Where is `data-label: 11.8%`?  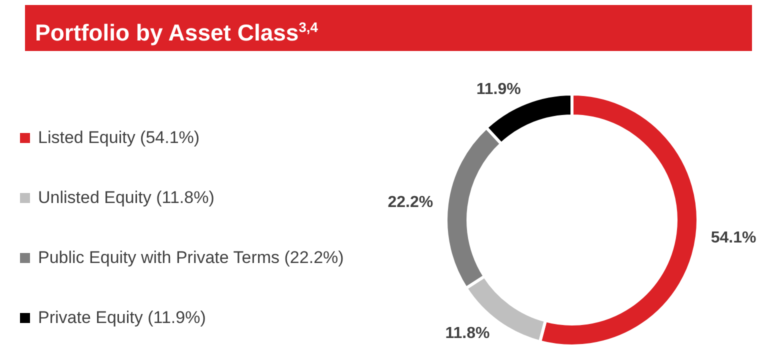
data-label: 11.8% is located at coordinates (467, 333).